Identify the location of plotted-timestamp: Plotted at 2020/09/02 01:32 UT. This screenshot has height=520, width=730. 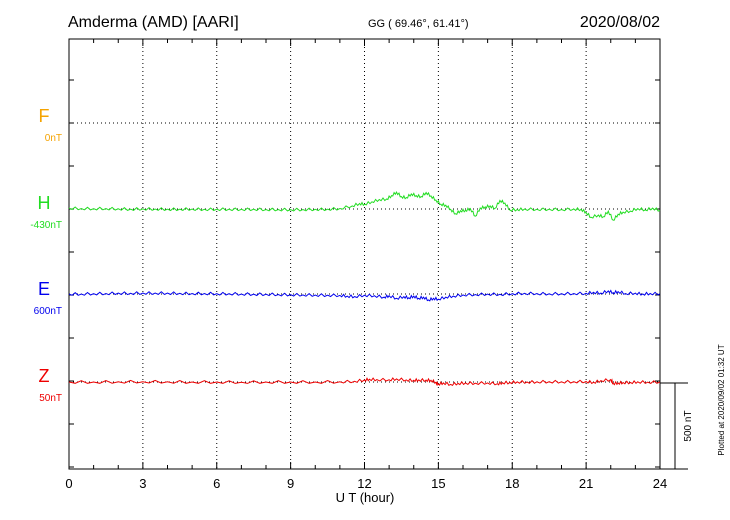
(721, 399).